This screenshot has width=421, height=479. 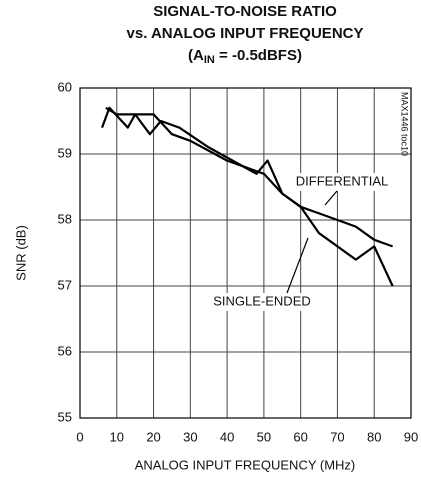 I want to click on y-axis-label: SNR (dB), so click(x=20, y=253).